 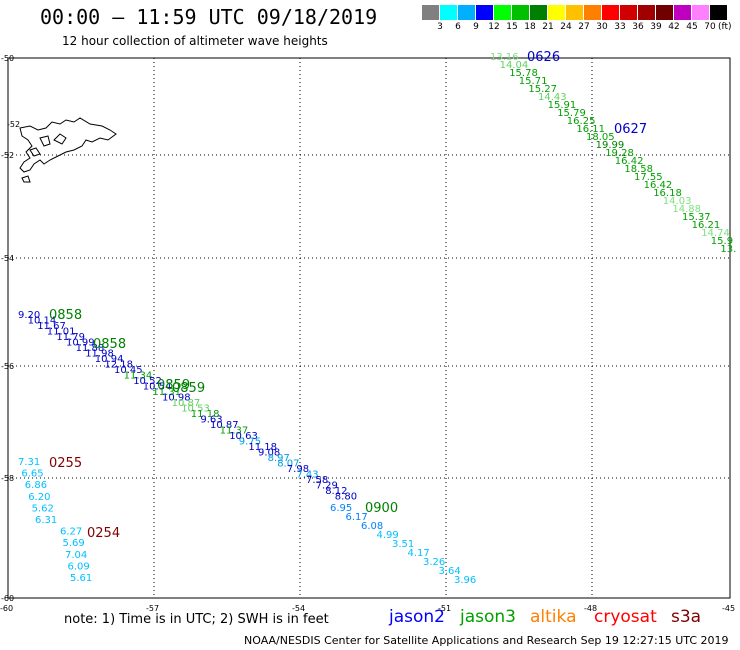 I want to click on wave-height-value: 10.53, so click(x=195, y=409).